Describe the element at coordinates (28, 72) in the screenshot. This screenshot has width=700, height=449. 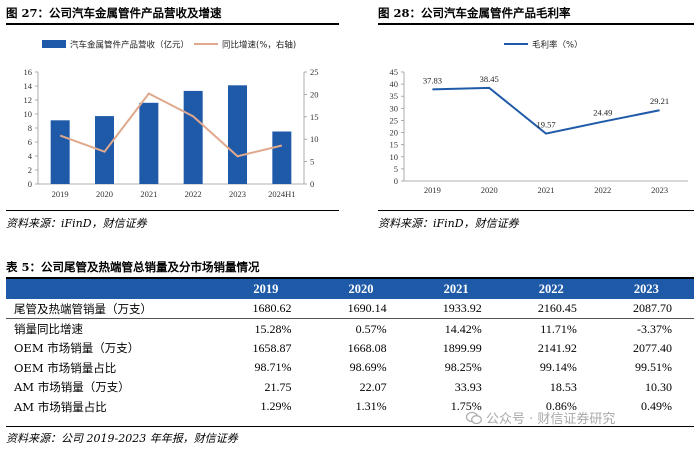
I see `y-tick-label: 16` at that location.